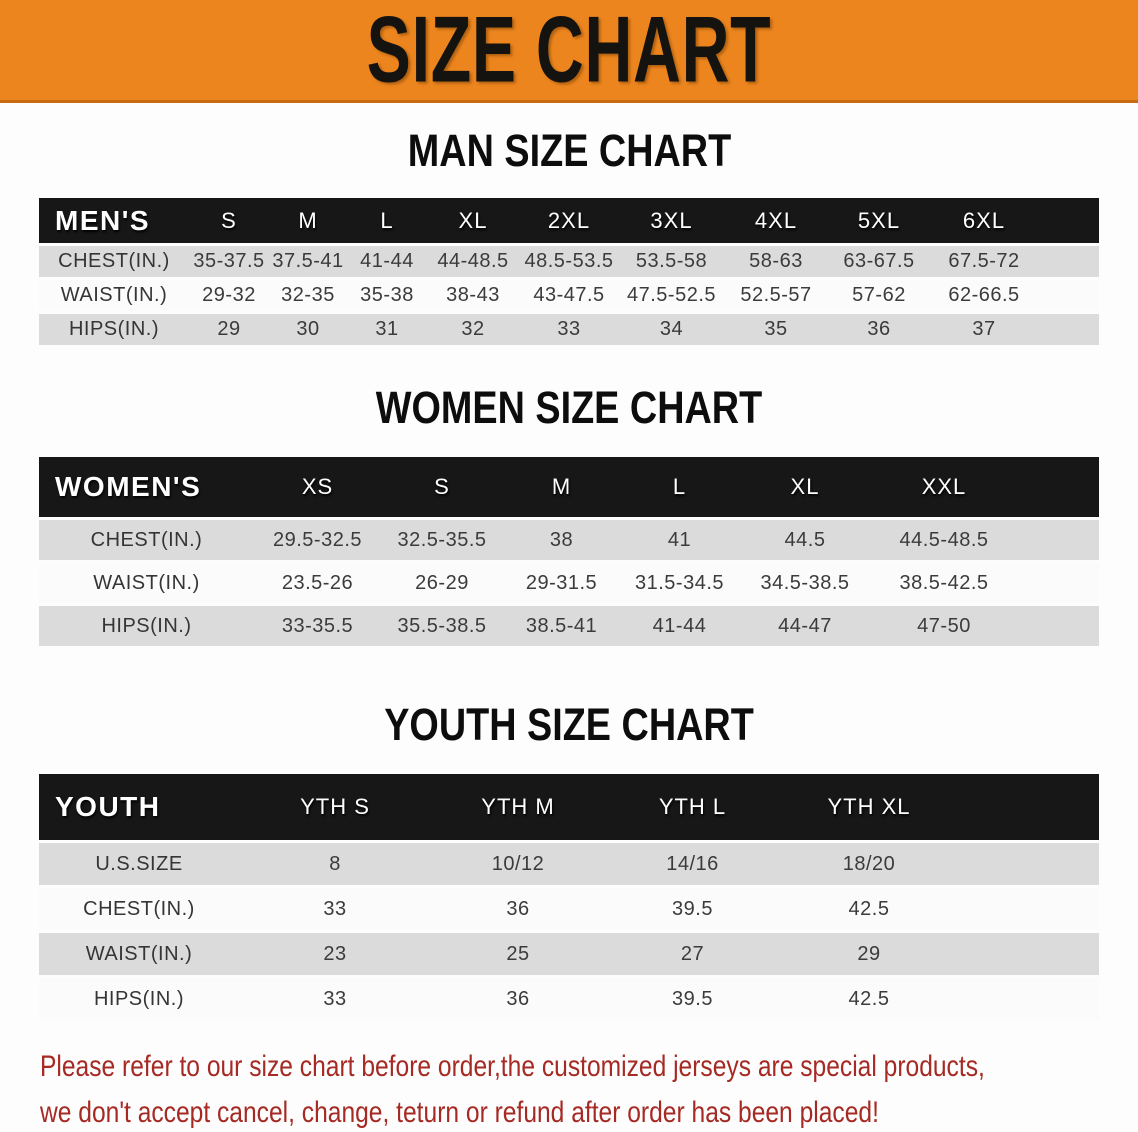  I want to click on youth-column-header: YTH S, so click(335, 807).